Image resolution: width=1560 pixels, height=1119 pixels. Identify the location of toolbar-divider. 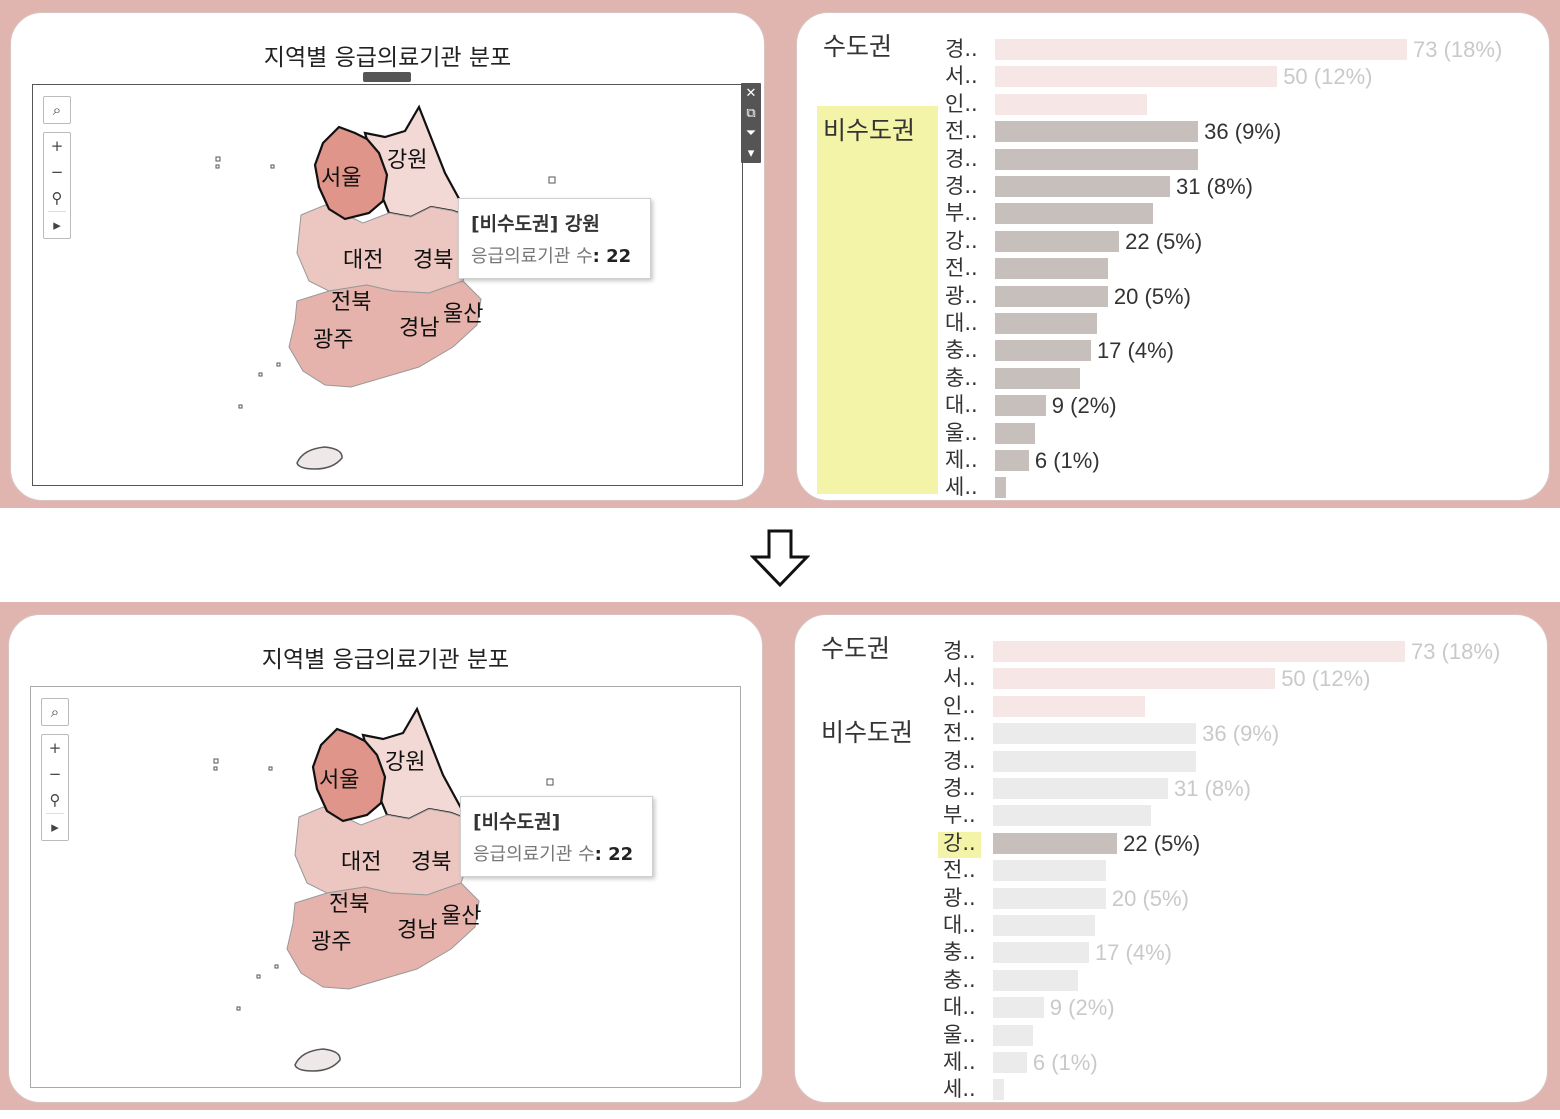
(55, 813).